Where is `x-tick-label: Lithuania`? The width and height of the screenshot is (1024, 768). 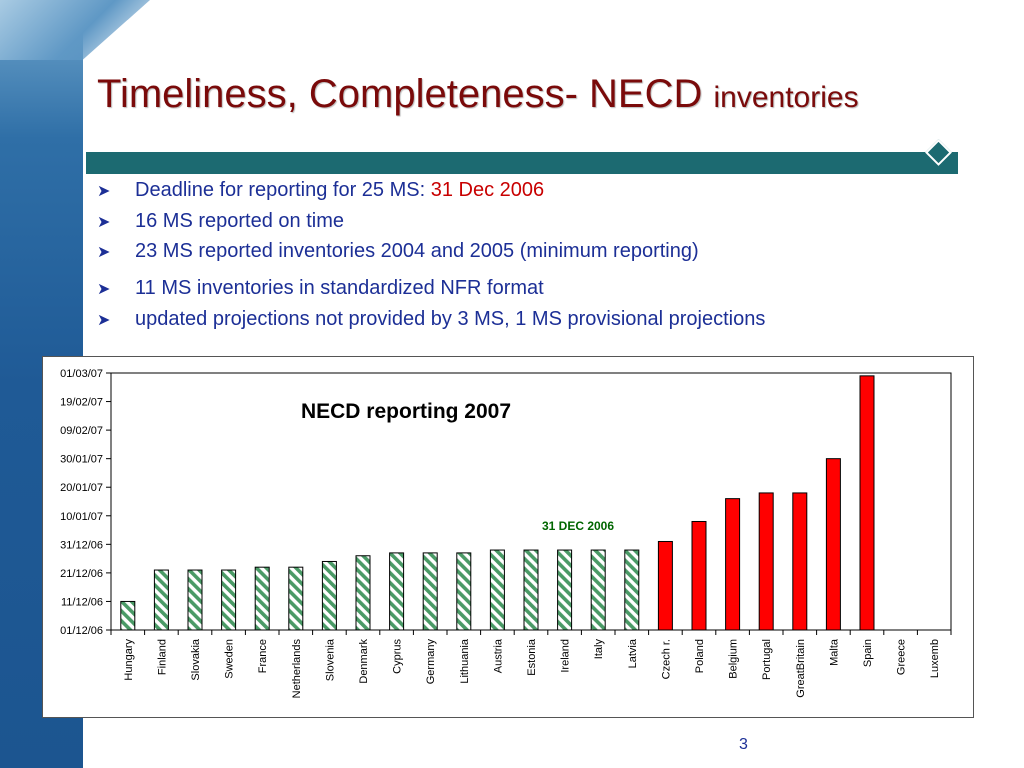
x-tick-label: Lithuania is located at coordinates (465, 661).